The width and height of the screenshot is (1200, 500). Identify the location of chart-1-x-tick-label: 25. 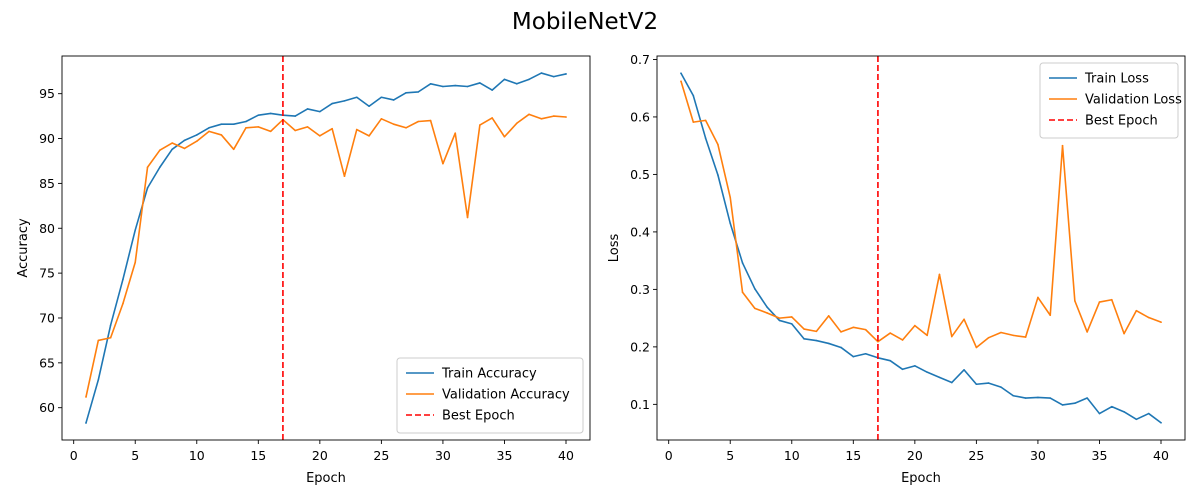
(381, 455).